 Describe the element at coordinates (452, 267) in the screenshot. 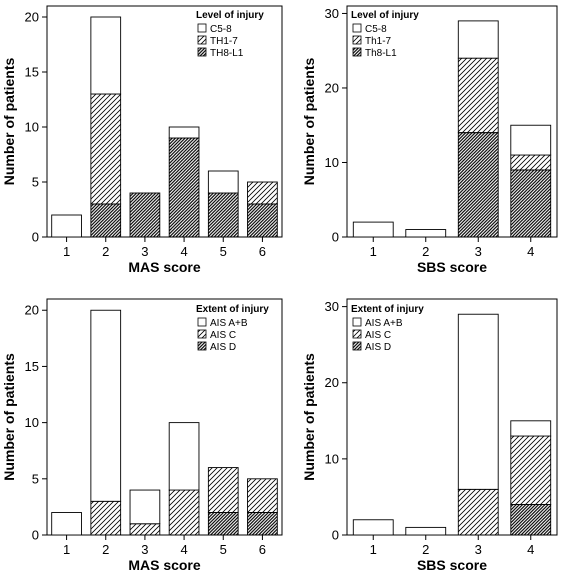

I see `x-axis-title: SBS score` at that location.